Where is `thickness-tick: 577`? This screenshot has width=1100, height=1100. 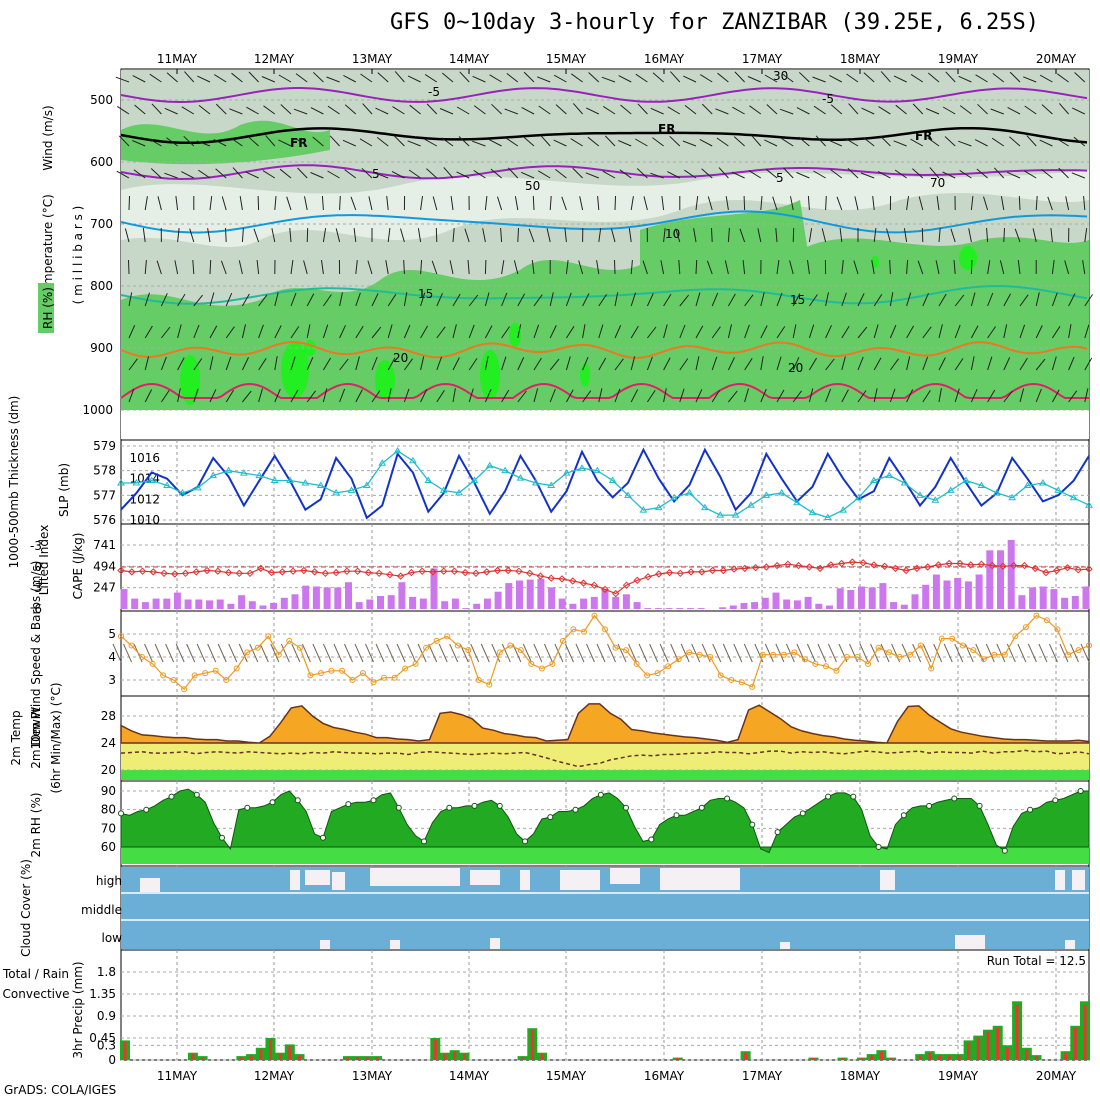 thickness-tick: 577 is located at coordinates (104, 495).